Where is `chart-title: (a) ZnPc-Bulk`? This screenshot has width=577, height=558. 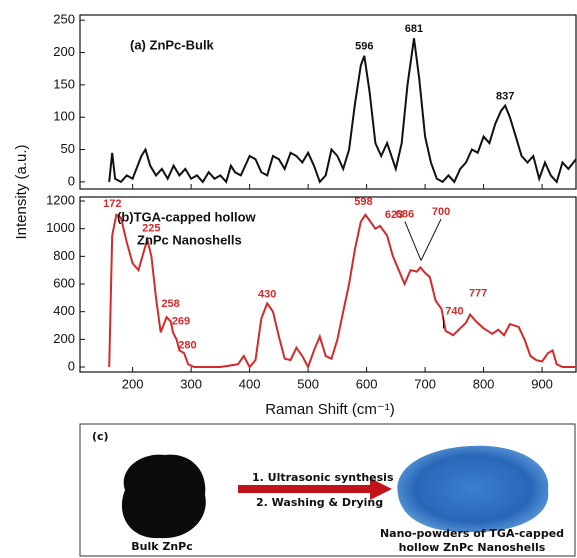
chart-title: (a) ZnPc-Bulk is located at coordinates (172, 44).